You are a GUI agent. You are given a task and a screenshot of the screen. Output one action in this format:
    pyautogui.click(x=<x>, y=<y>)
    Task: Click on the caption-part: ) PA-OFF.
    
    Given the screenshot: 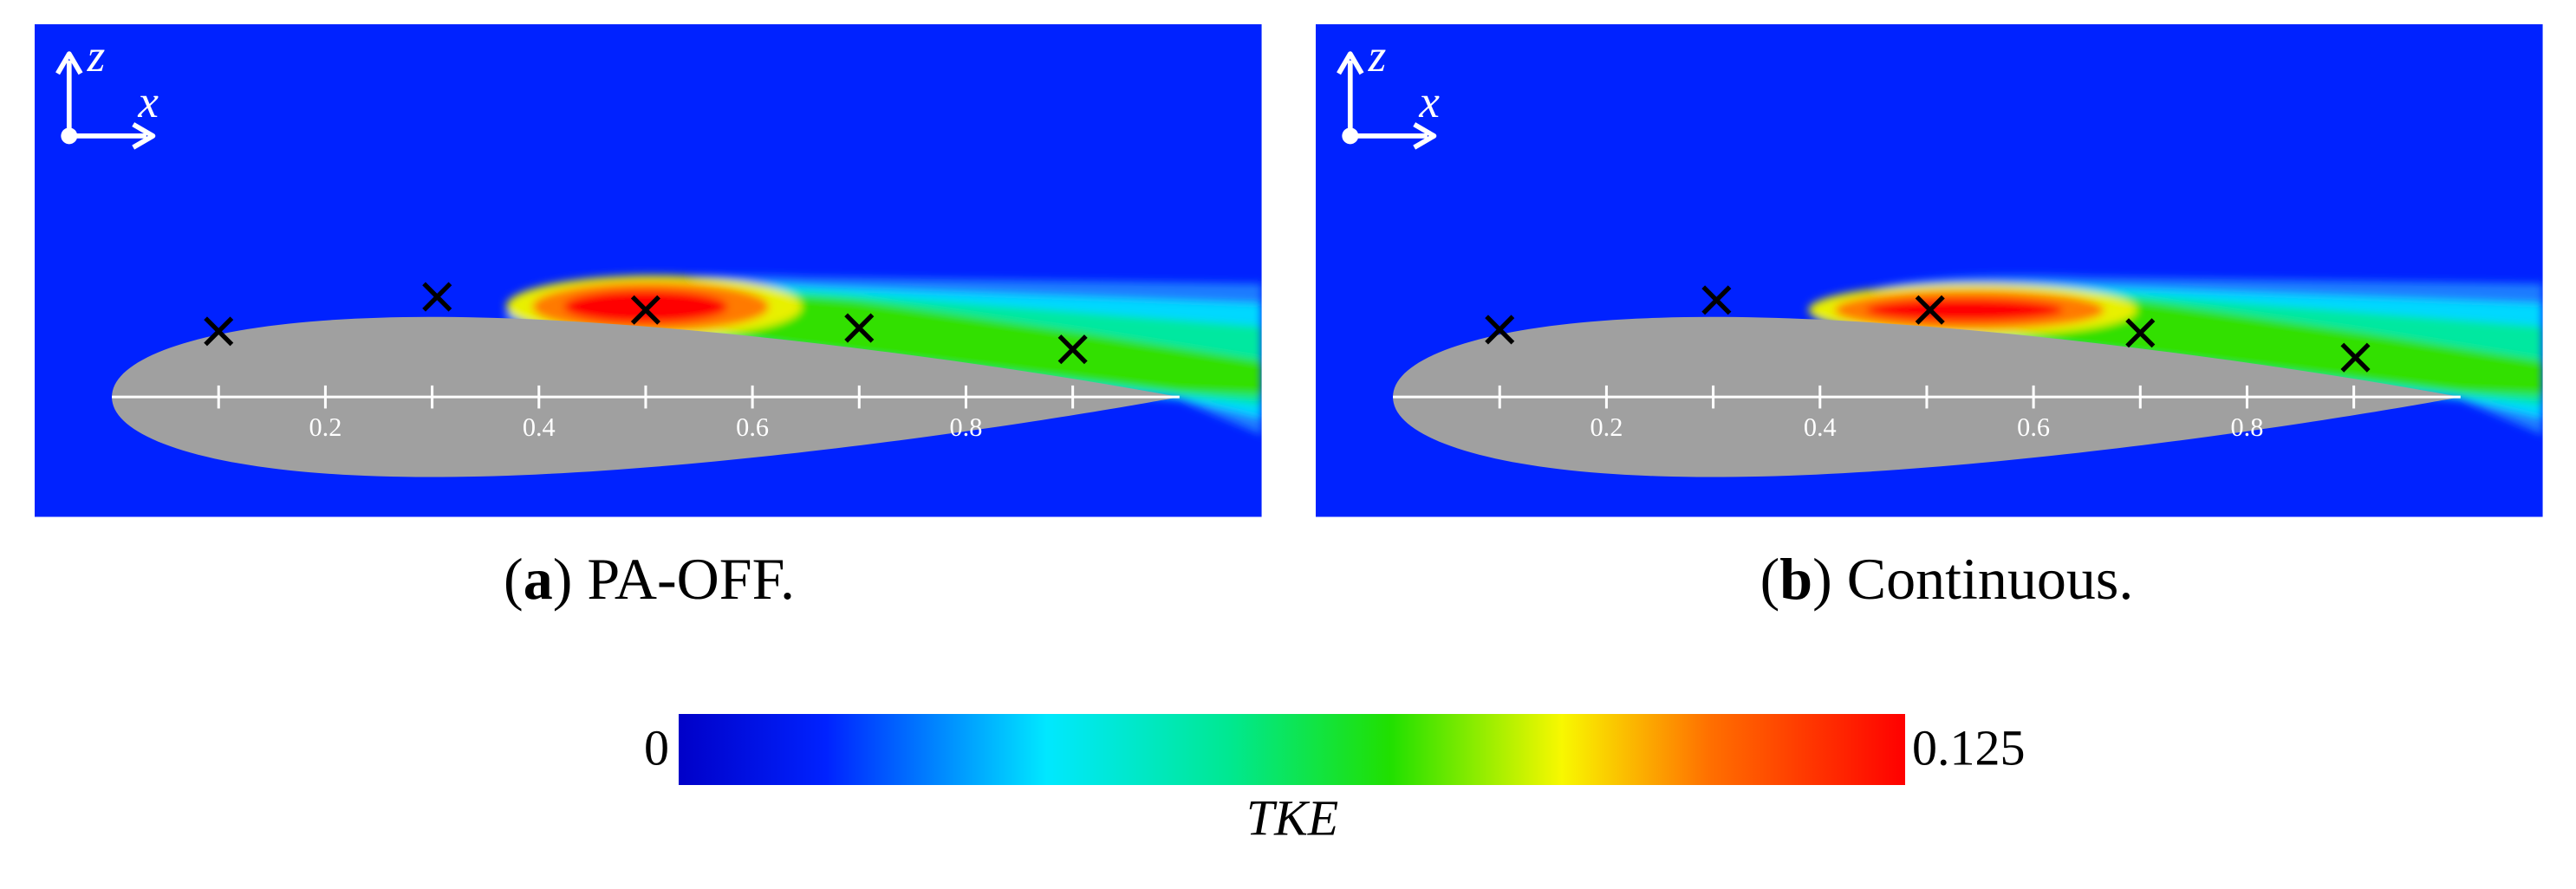 What is the action you would take?
    pyautogui.click(x=674, y=579)
    